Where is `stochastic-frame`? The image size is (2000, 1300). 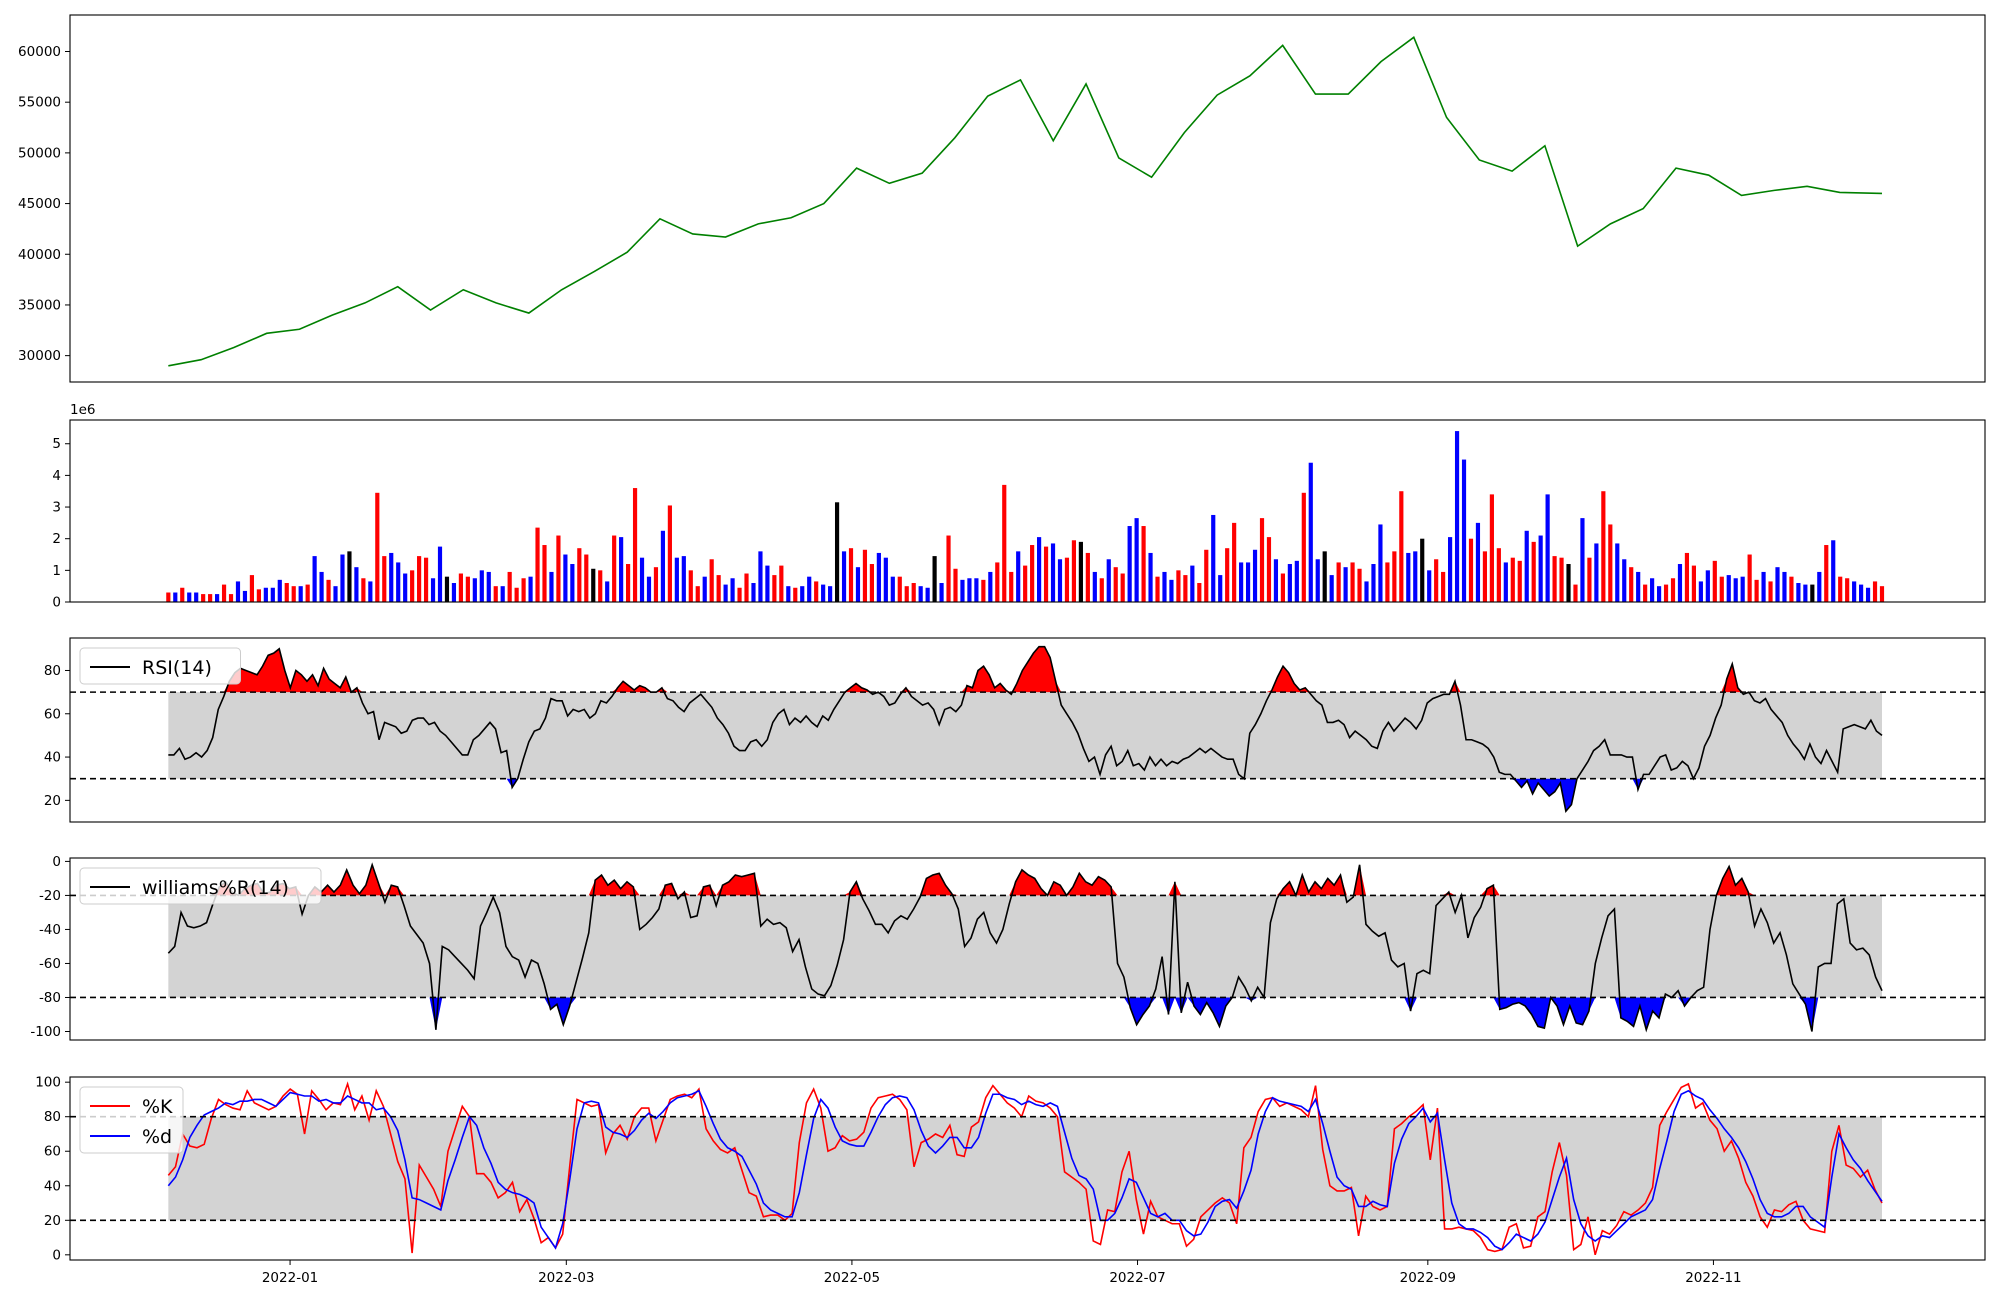 stochastic-frame is located at coordinates (1027, 1168).